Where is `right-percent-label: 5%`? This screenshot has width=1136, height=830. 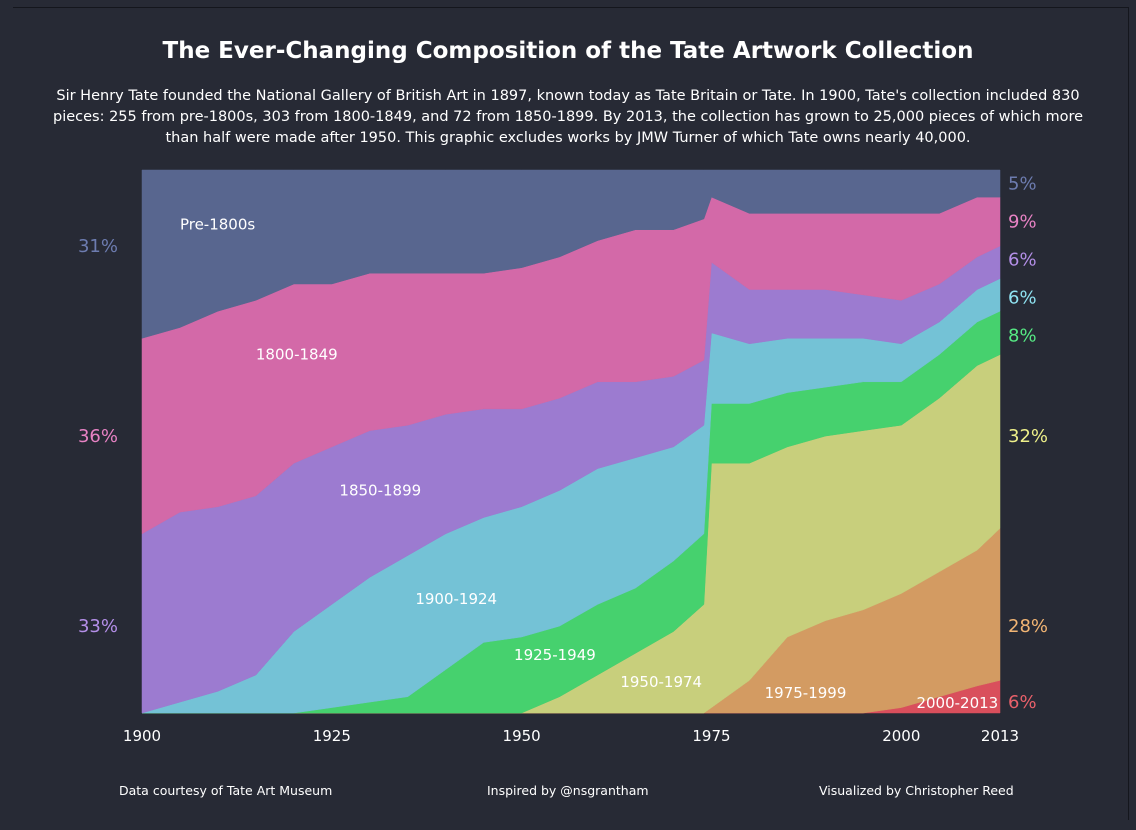 right-percent-label: 5% is located at coordinates (1022, 184).